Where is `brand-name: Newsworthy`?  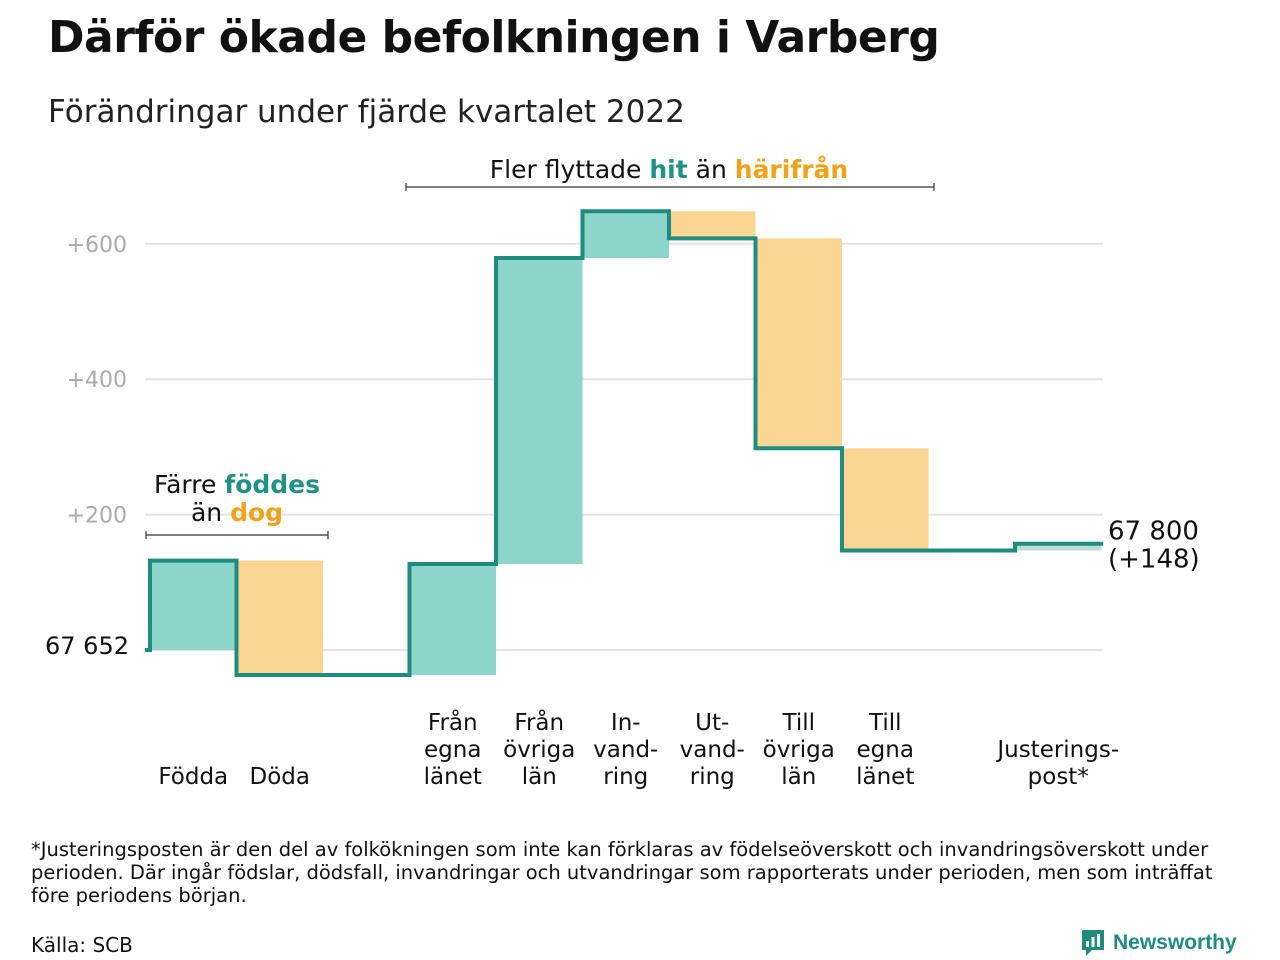
brand-name: Newsworthy is located at coordinates (1175, 942).